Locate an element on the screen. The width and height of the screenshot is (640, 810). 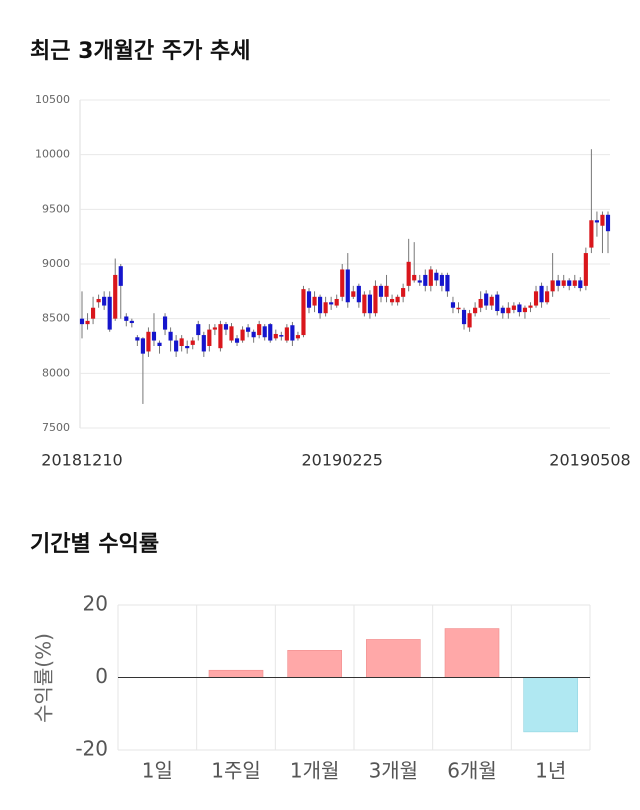
y-tick-label: 0 is located at coordinates (101, 676).